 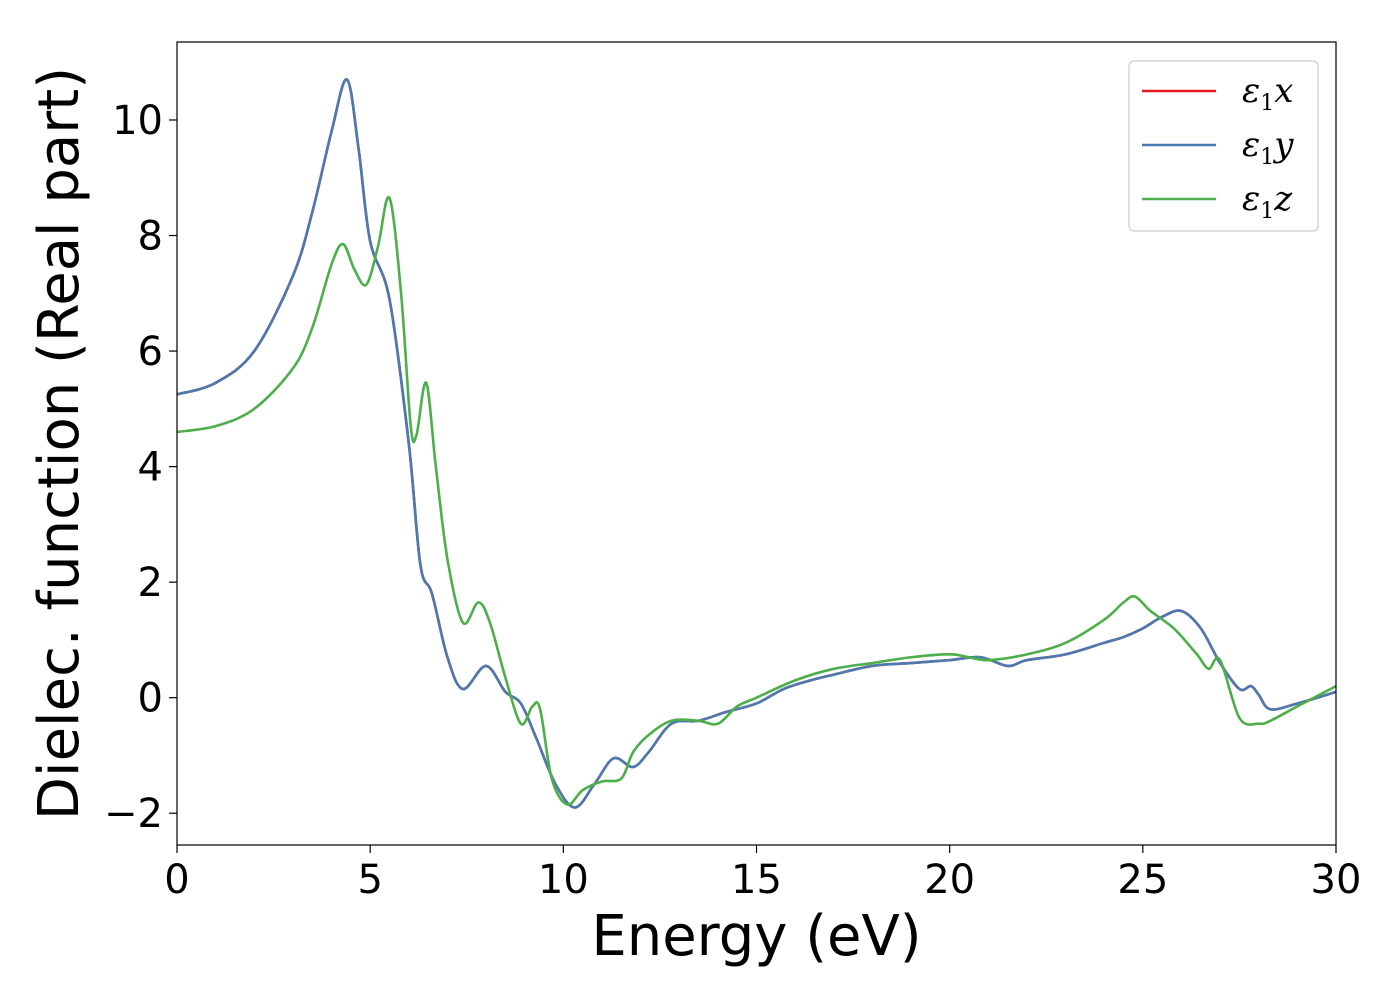 What do you see at coordinates (949, 880) in the screenshot?
I see `x-tick-label: 20` at bounding box center [949, 880].